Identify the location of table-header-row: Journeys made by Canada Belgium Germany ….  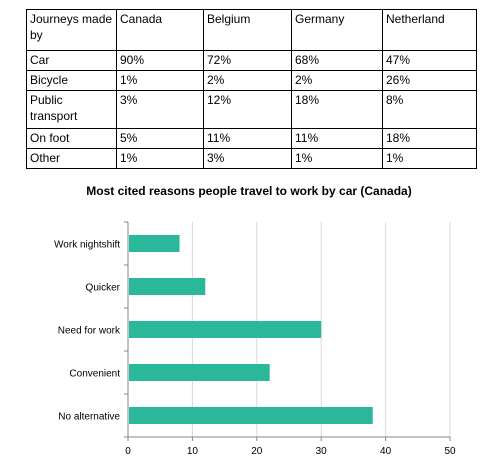
(251, 30).